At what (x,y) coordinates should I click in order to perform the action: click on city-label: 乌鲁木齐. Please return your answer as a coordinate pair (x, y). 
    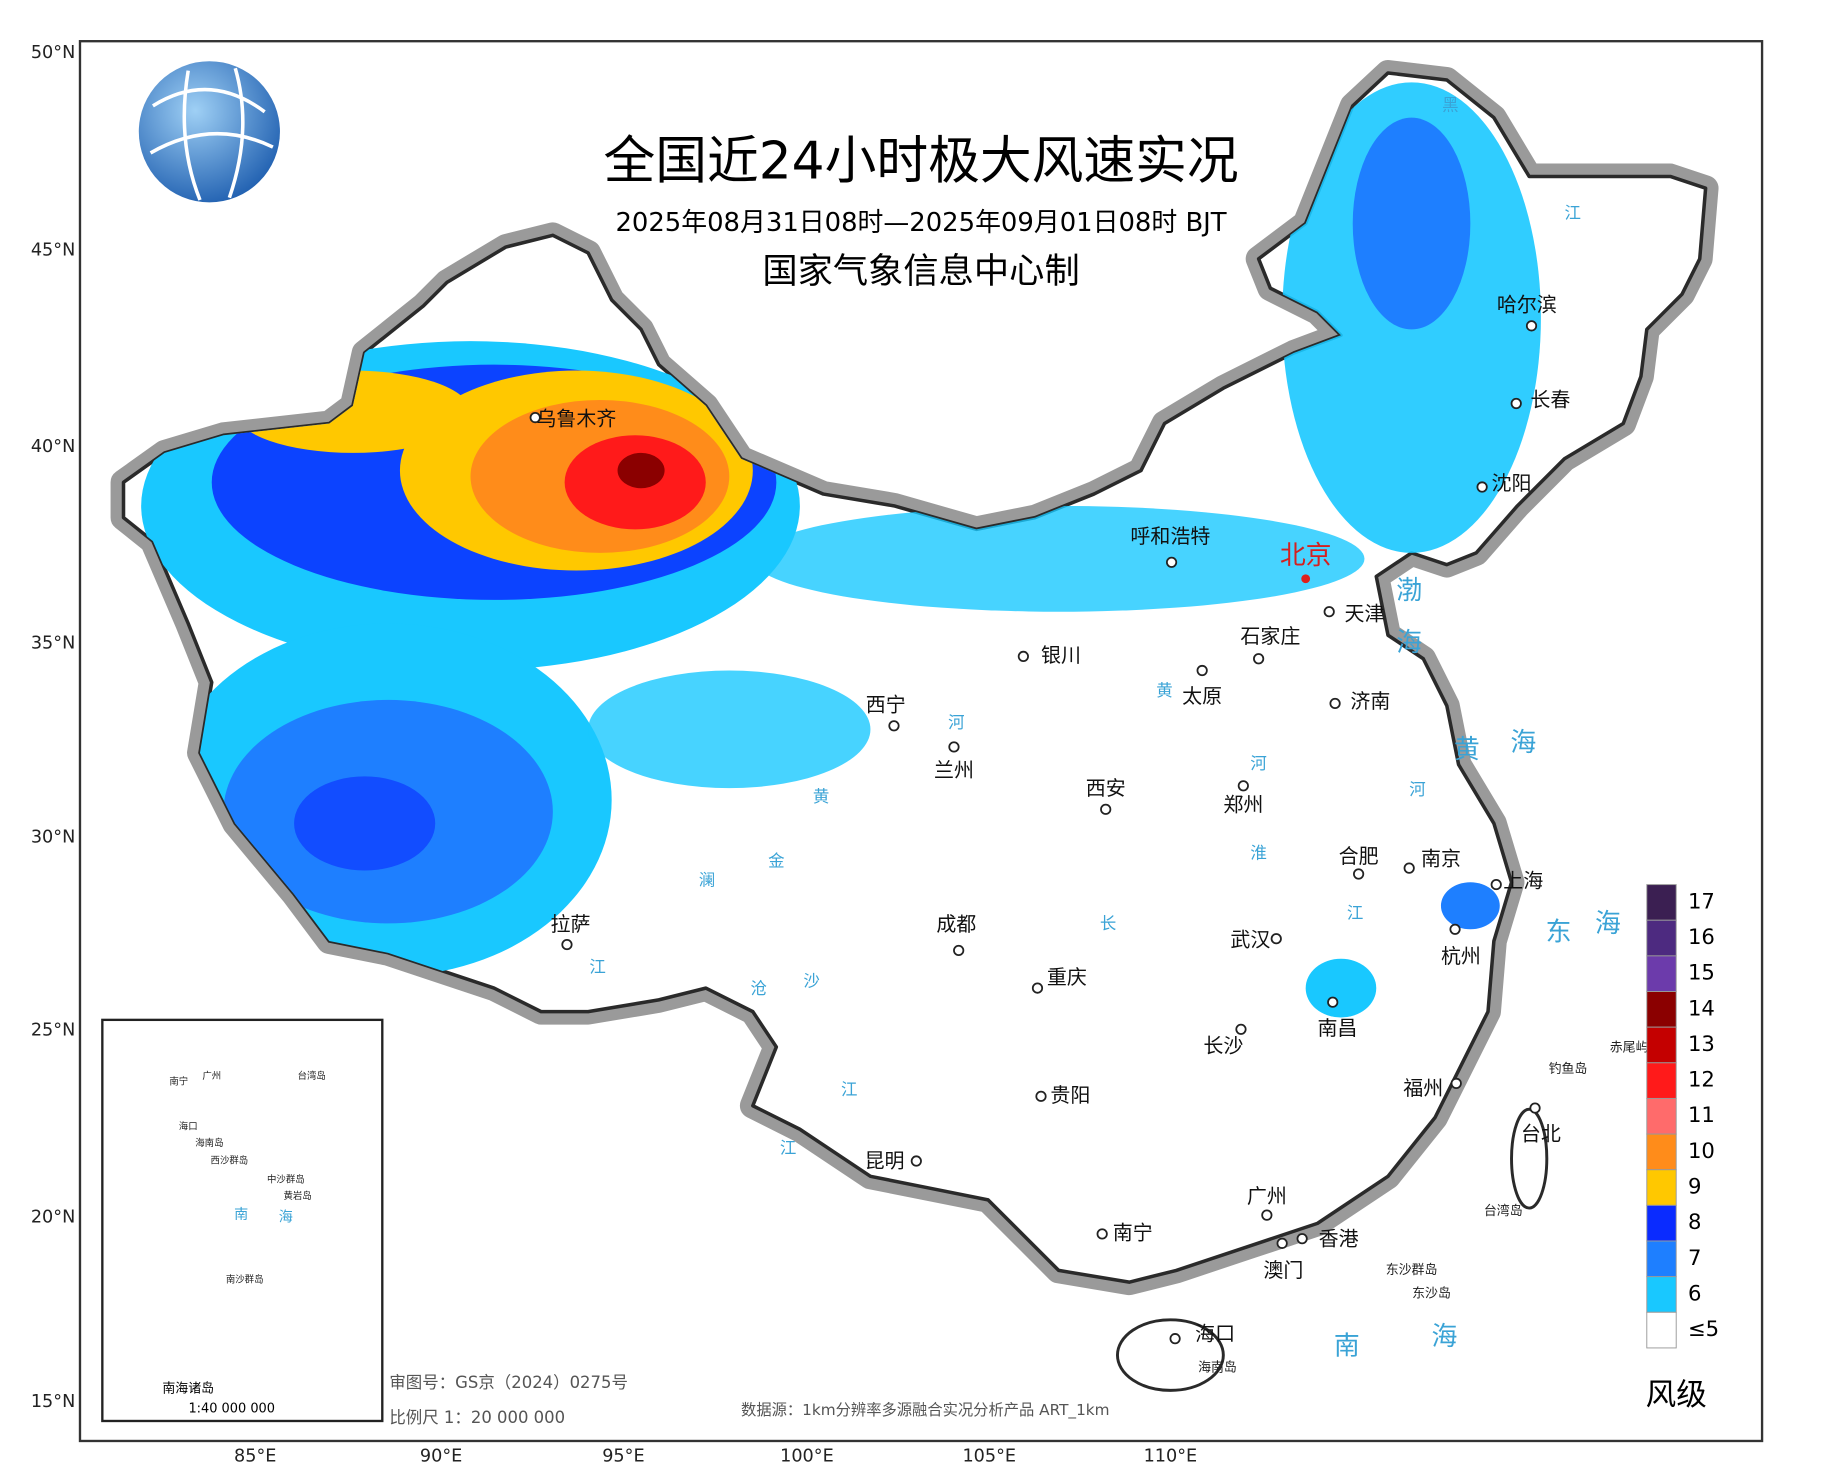
    Looking at the image, I should click on (576, 418).